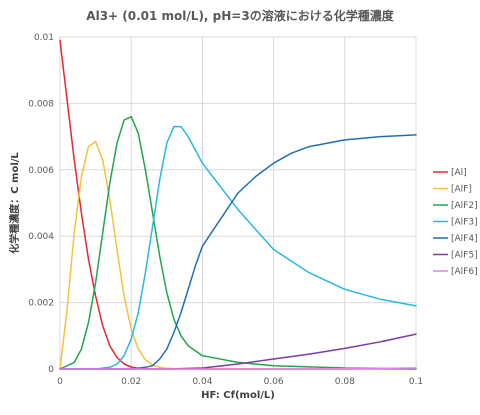  What do you see at coordinates (14, 203) in the screenshot?
I see `y-axis-label: 化学種濃度：C mol/L` at bounding box center [14, 203].